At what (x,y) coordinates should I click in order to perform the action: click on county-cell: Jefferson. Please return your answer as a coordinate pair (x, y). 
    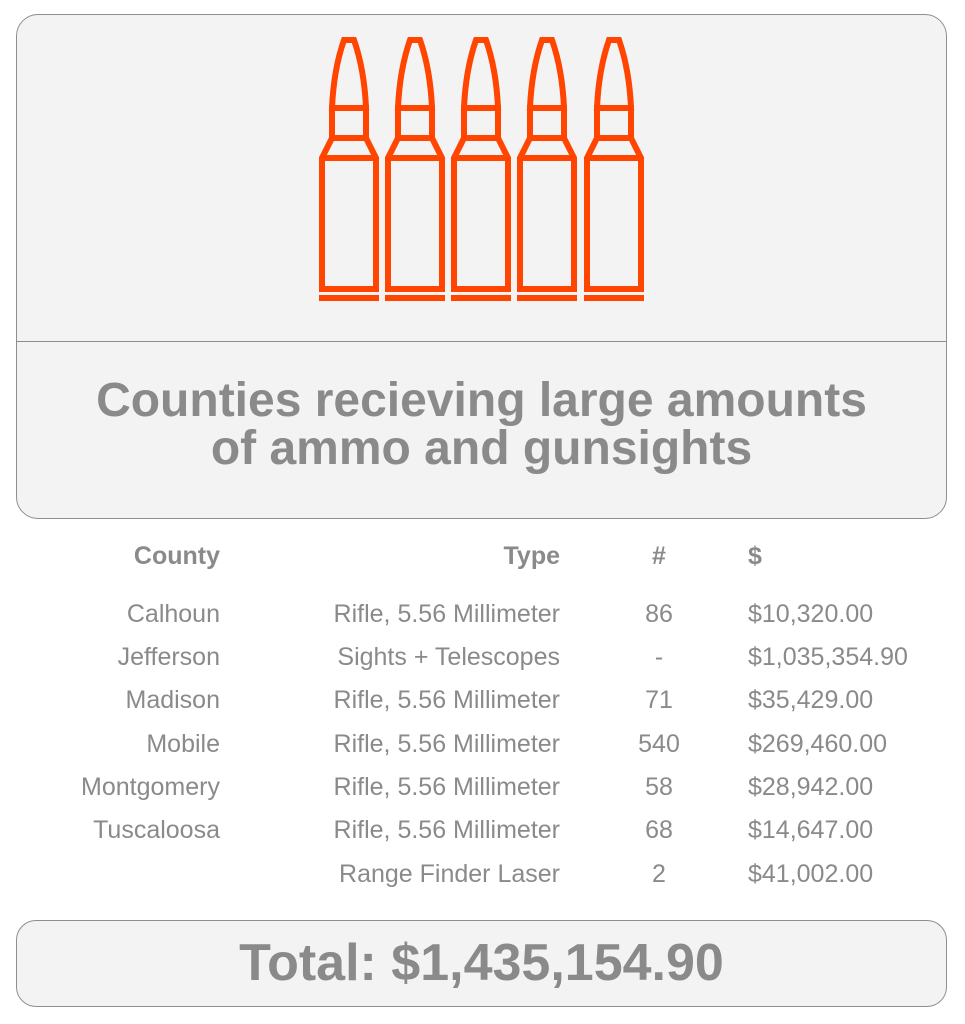
    Looking at the image, I should click on (168, 657).